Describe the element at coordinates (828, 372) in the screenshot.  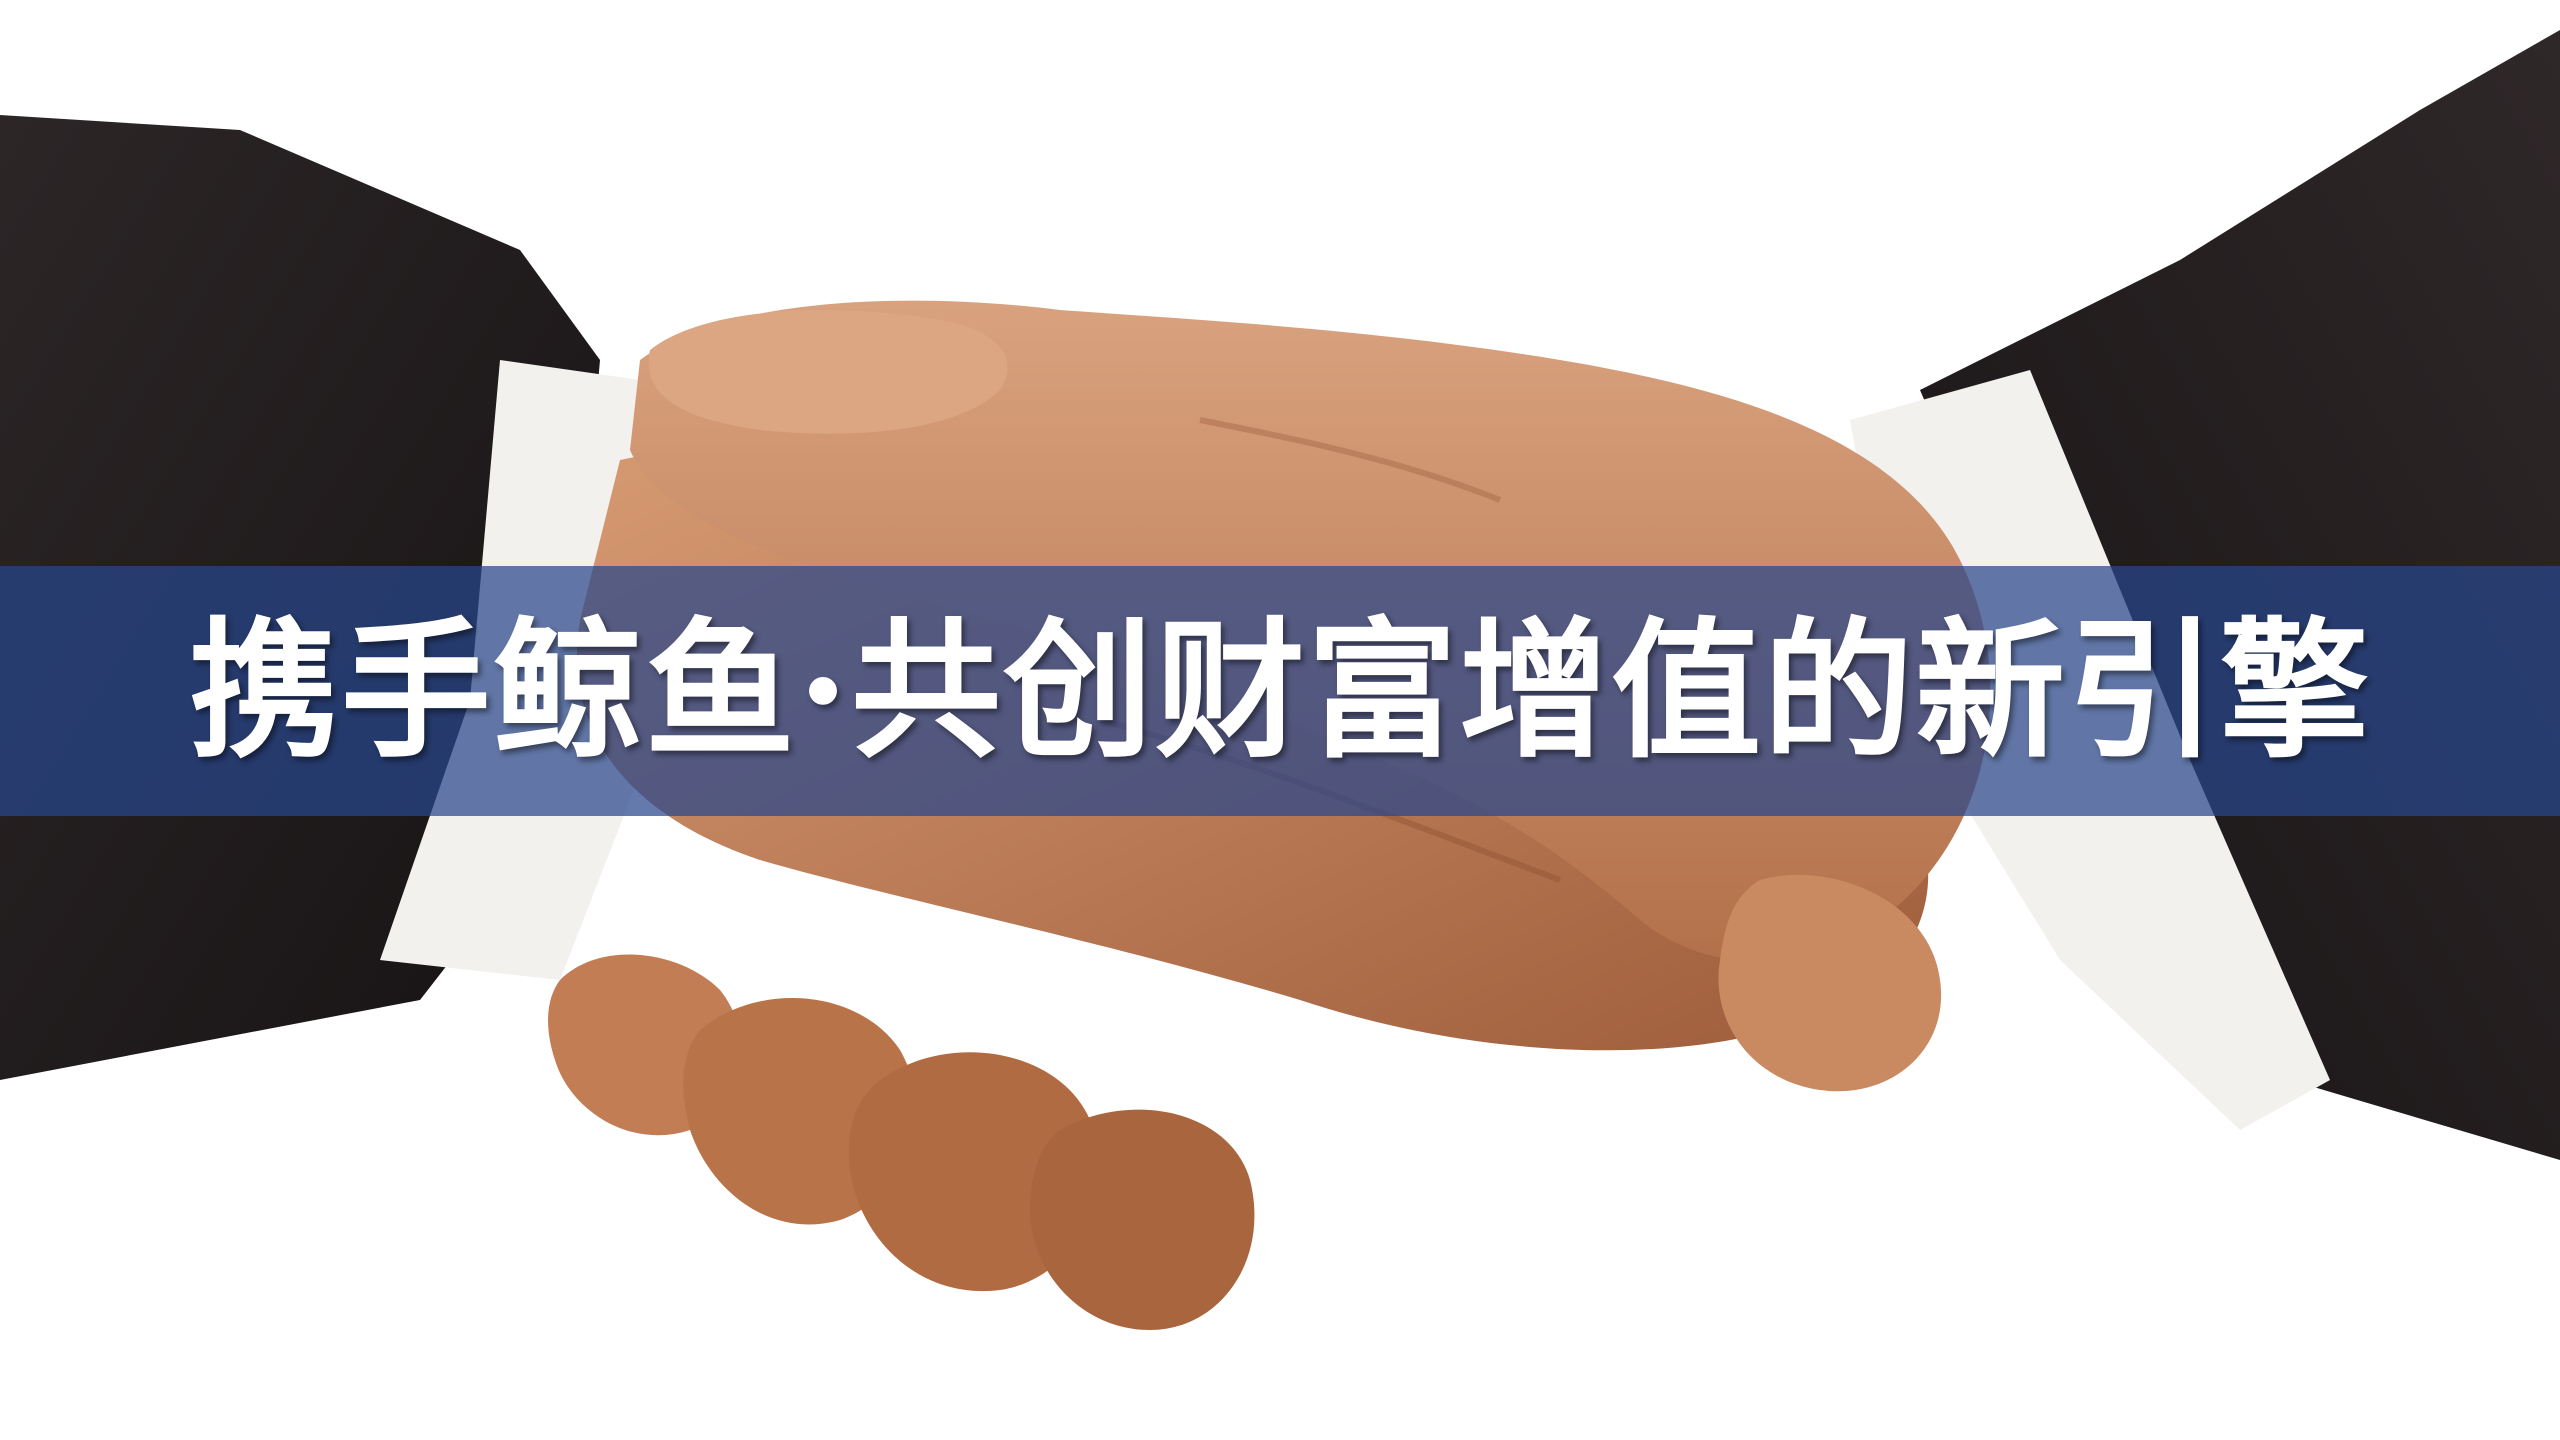
I see `thumb` at that location.